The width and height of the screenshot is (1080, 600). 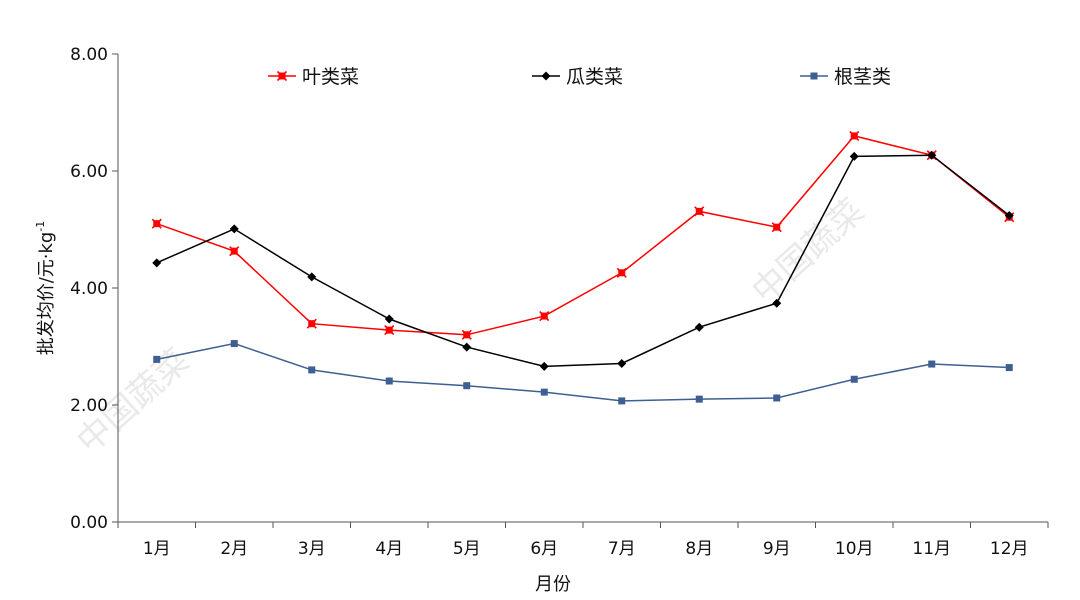 What do you see at coordinates (467, 549) in the screenshot?
I see `x-tick-label: 5月` at bounding box center [467, 549].